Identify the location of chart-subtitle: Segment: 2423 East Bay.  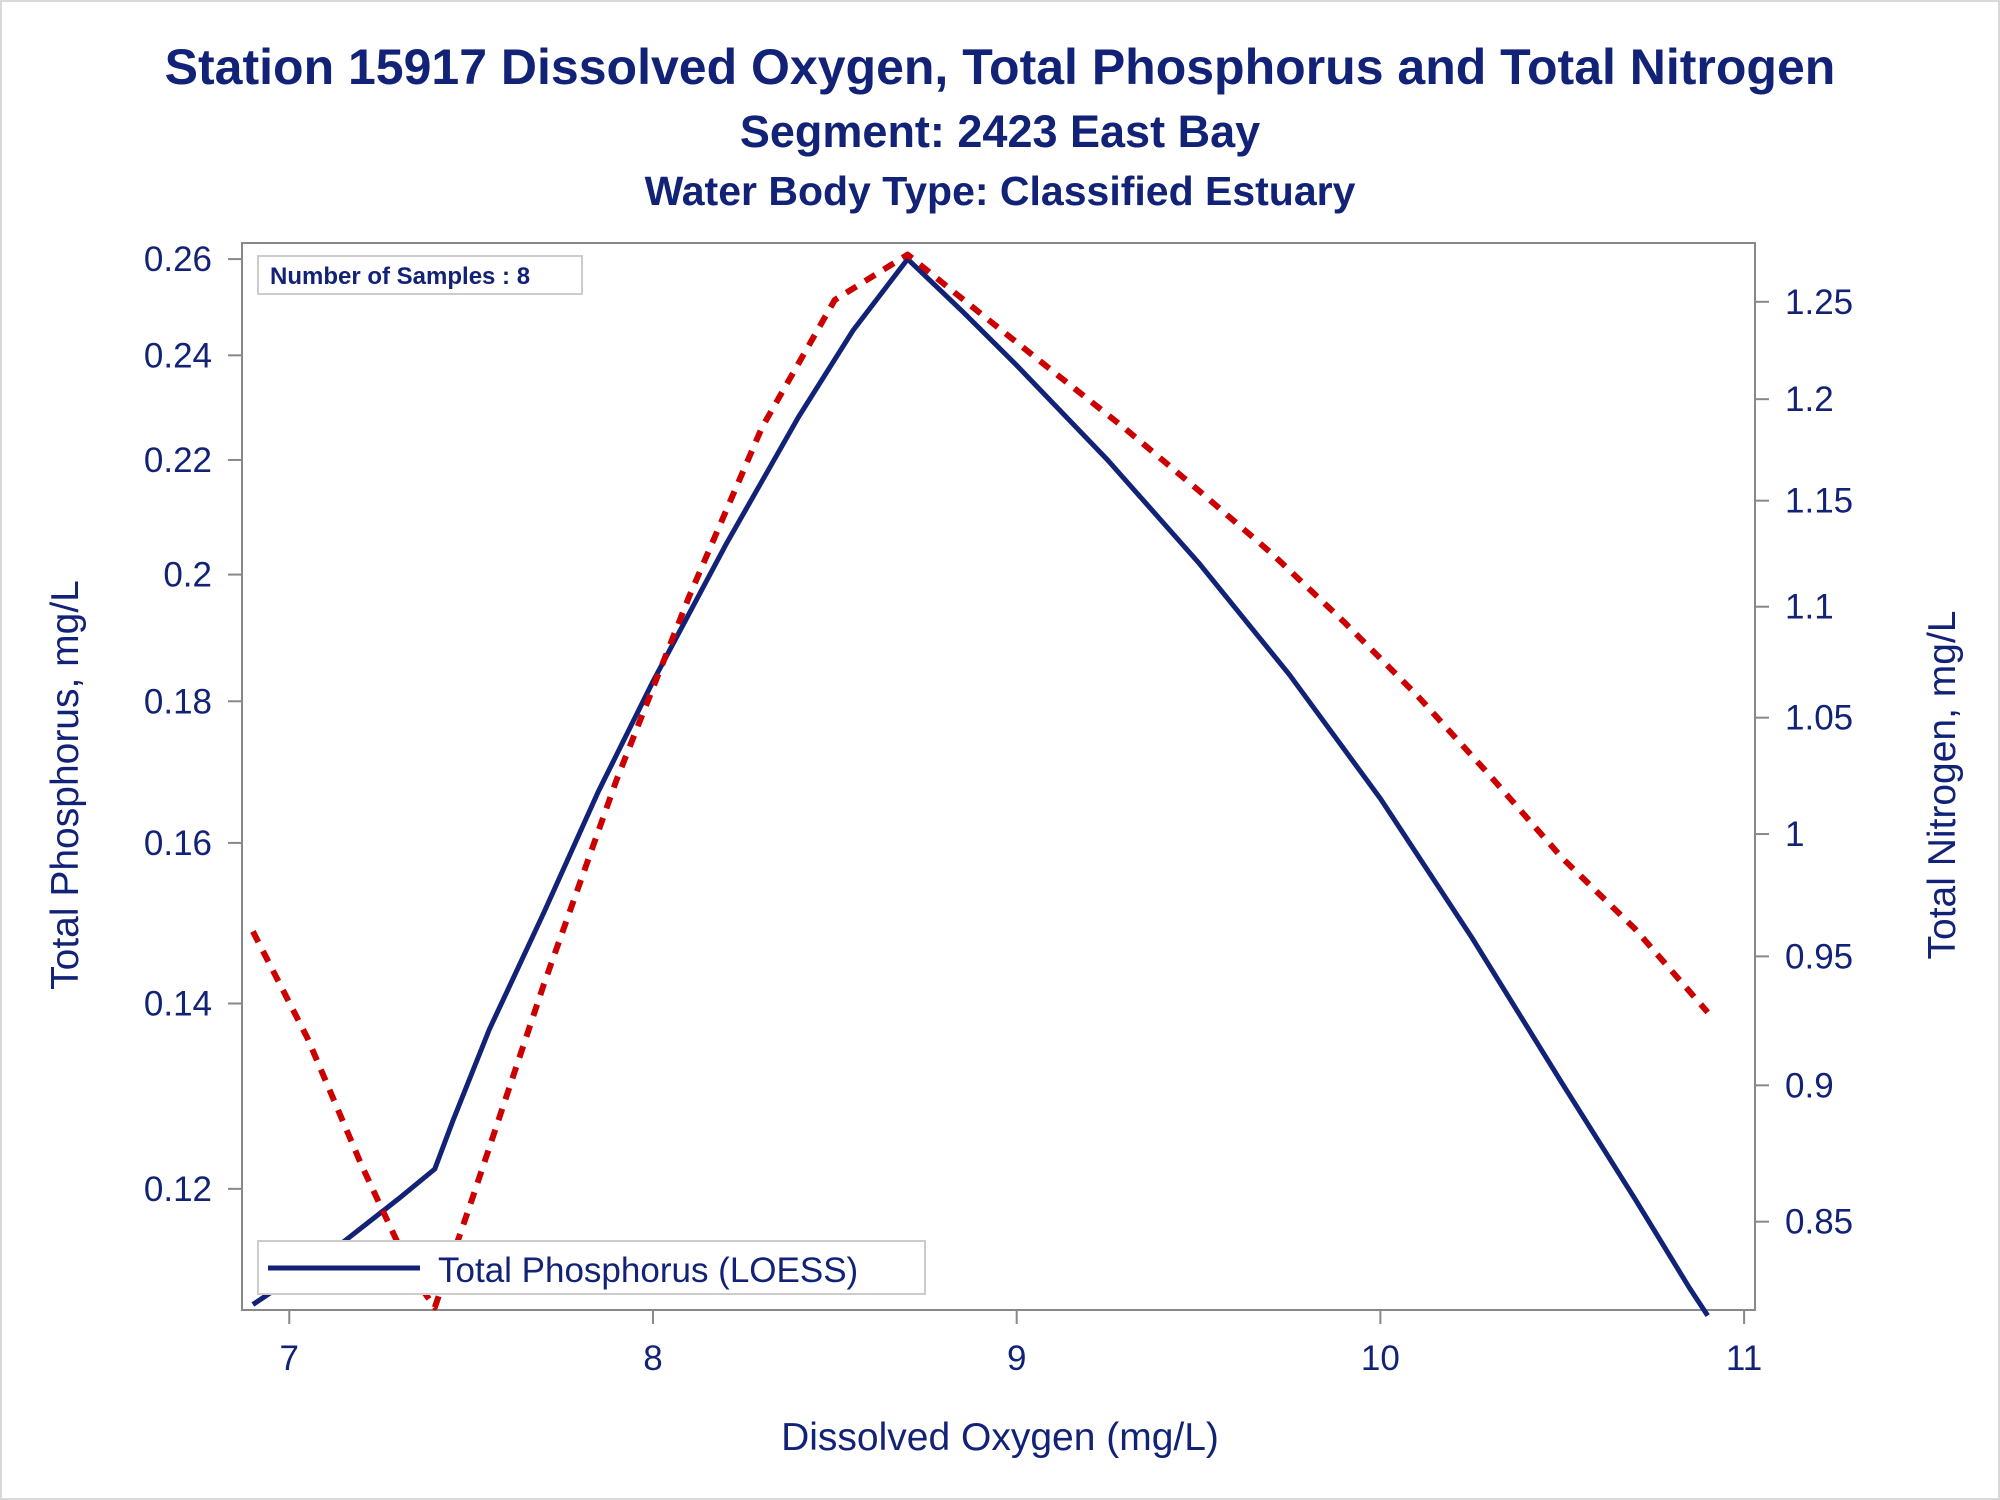
(1000, 131).